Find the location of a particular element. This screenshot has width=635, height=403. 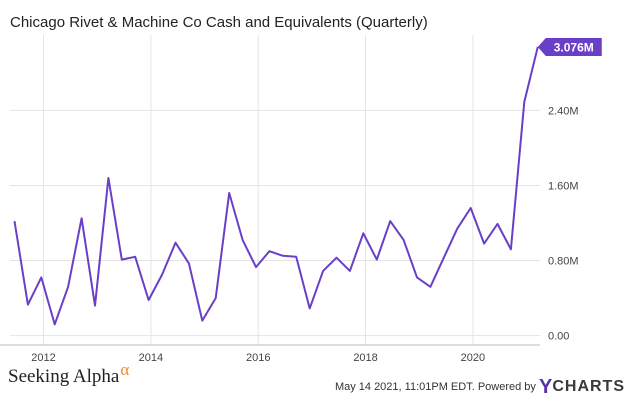

x-axis-ticks: 2012 2014 2016 2018 2020 is located at coordinates (258, 358).